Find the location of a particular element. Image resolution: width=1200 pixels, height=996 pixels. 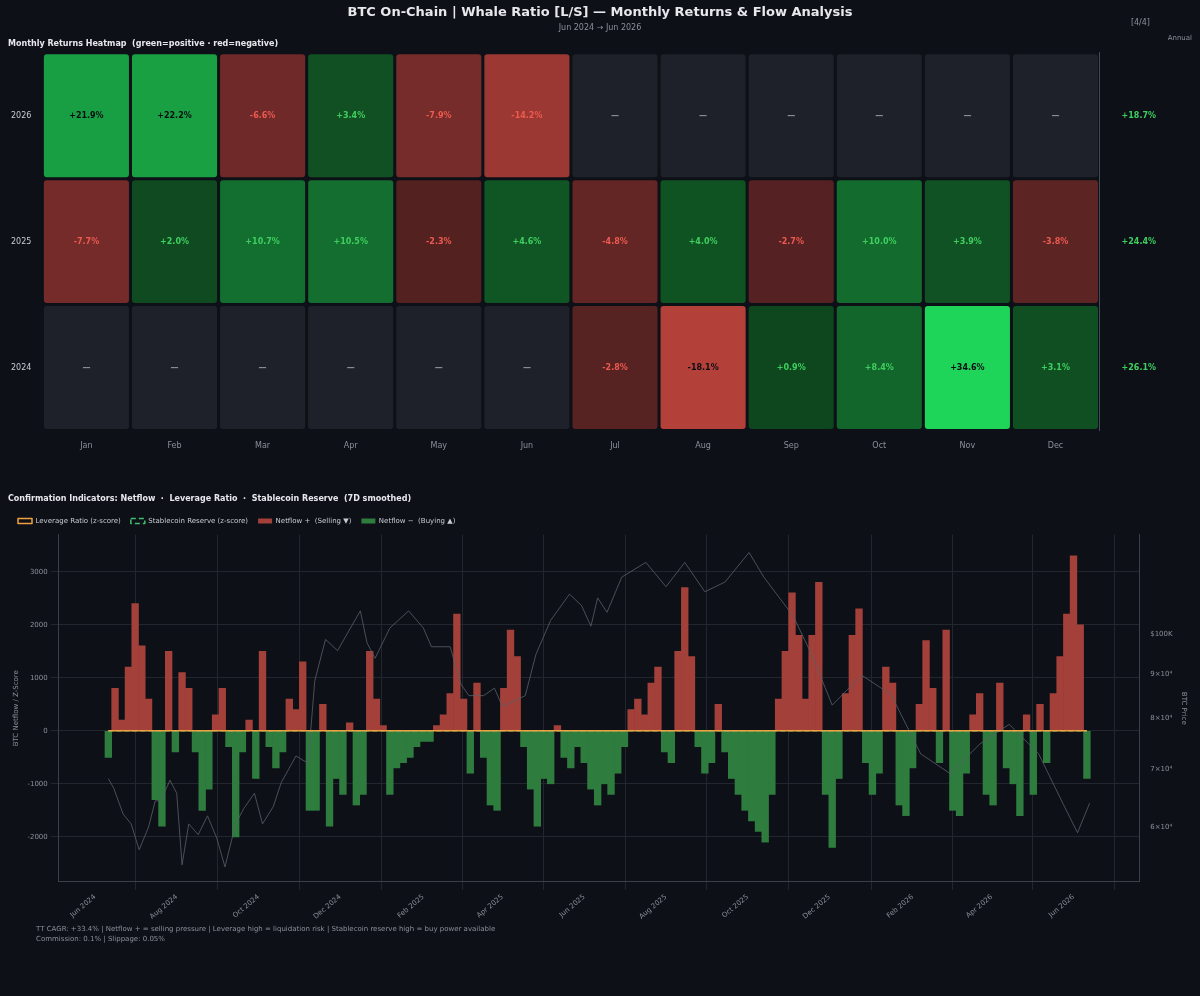

data-label: +10.5% is located at coordinates (350, 241).